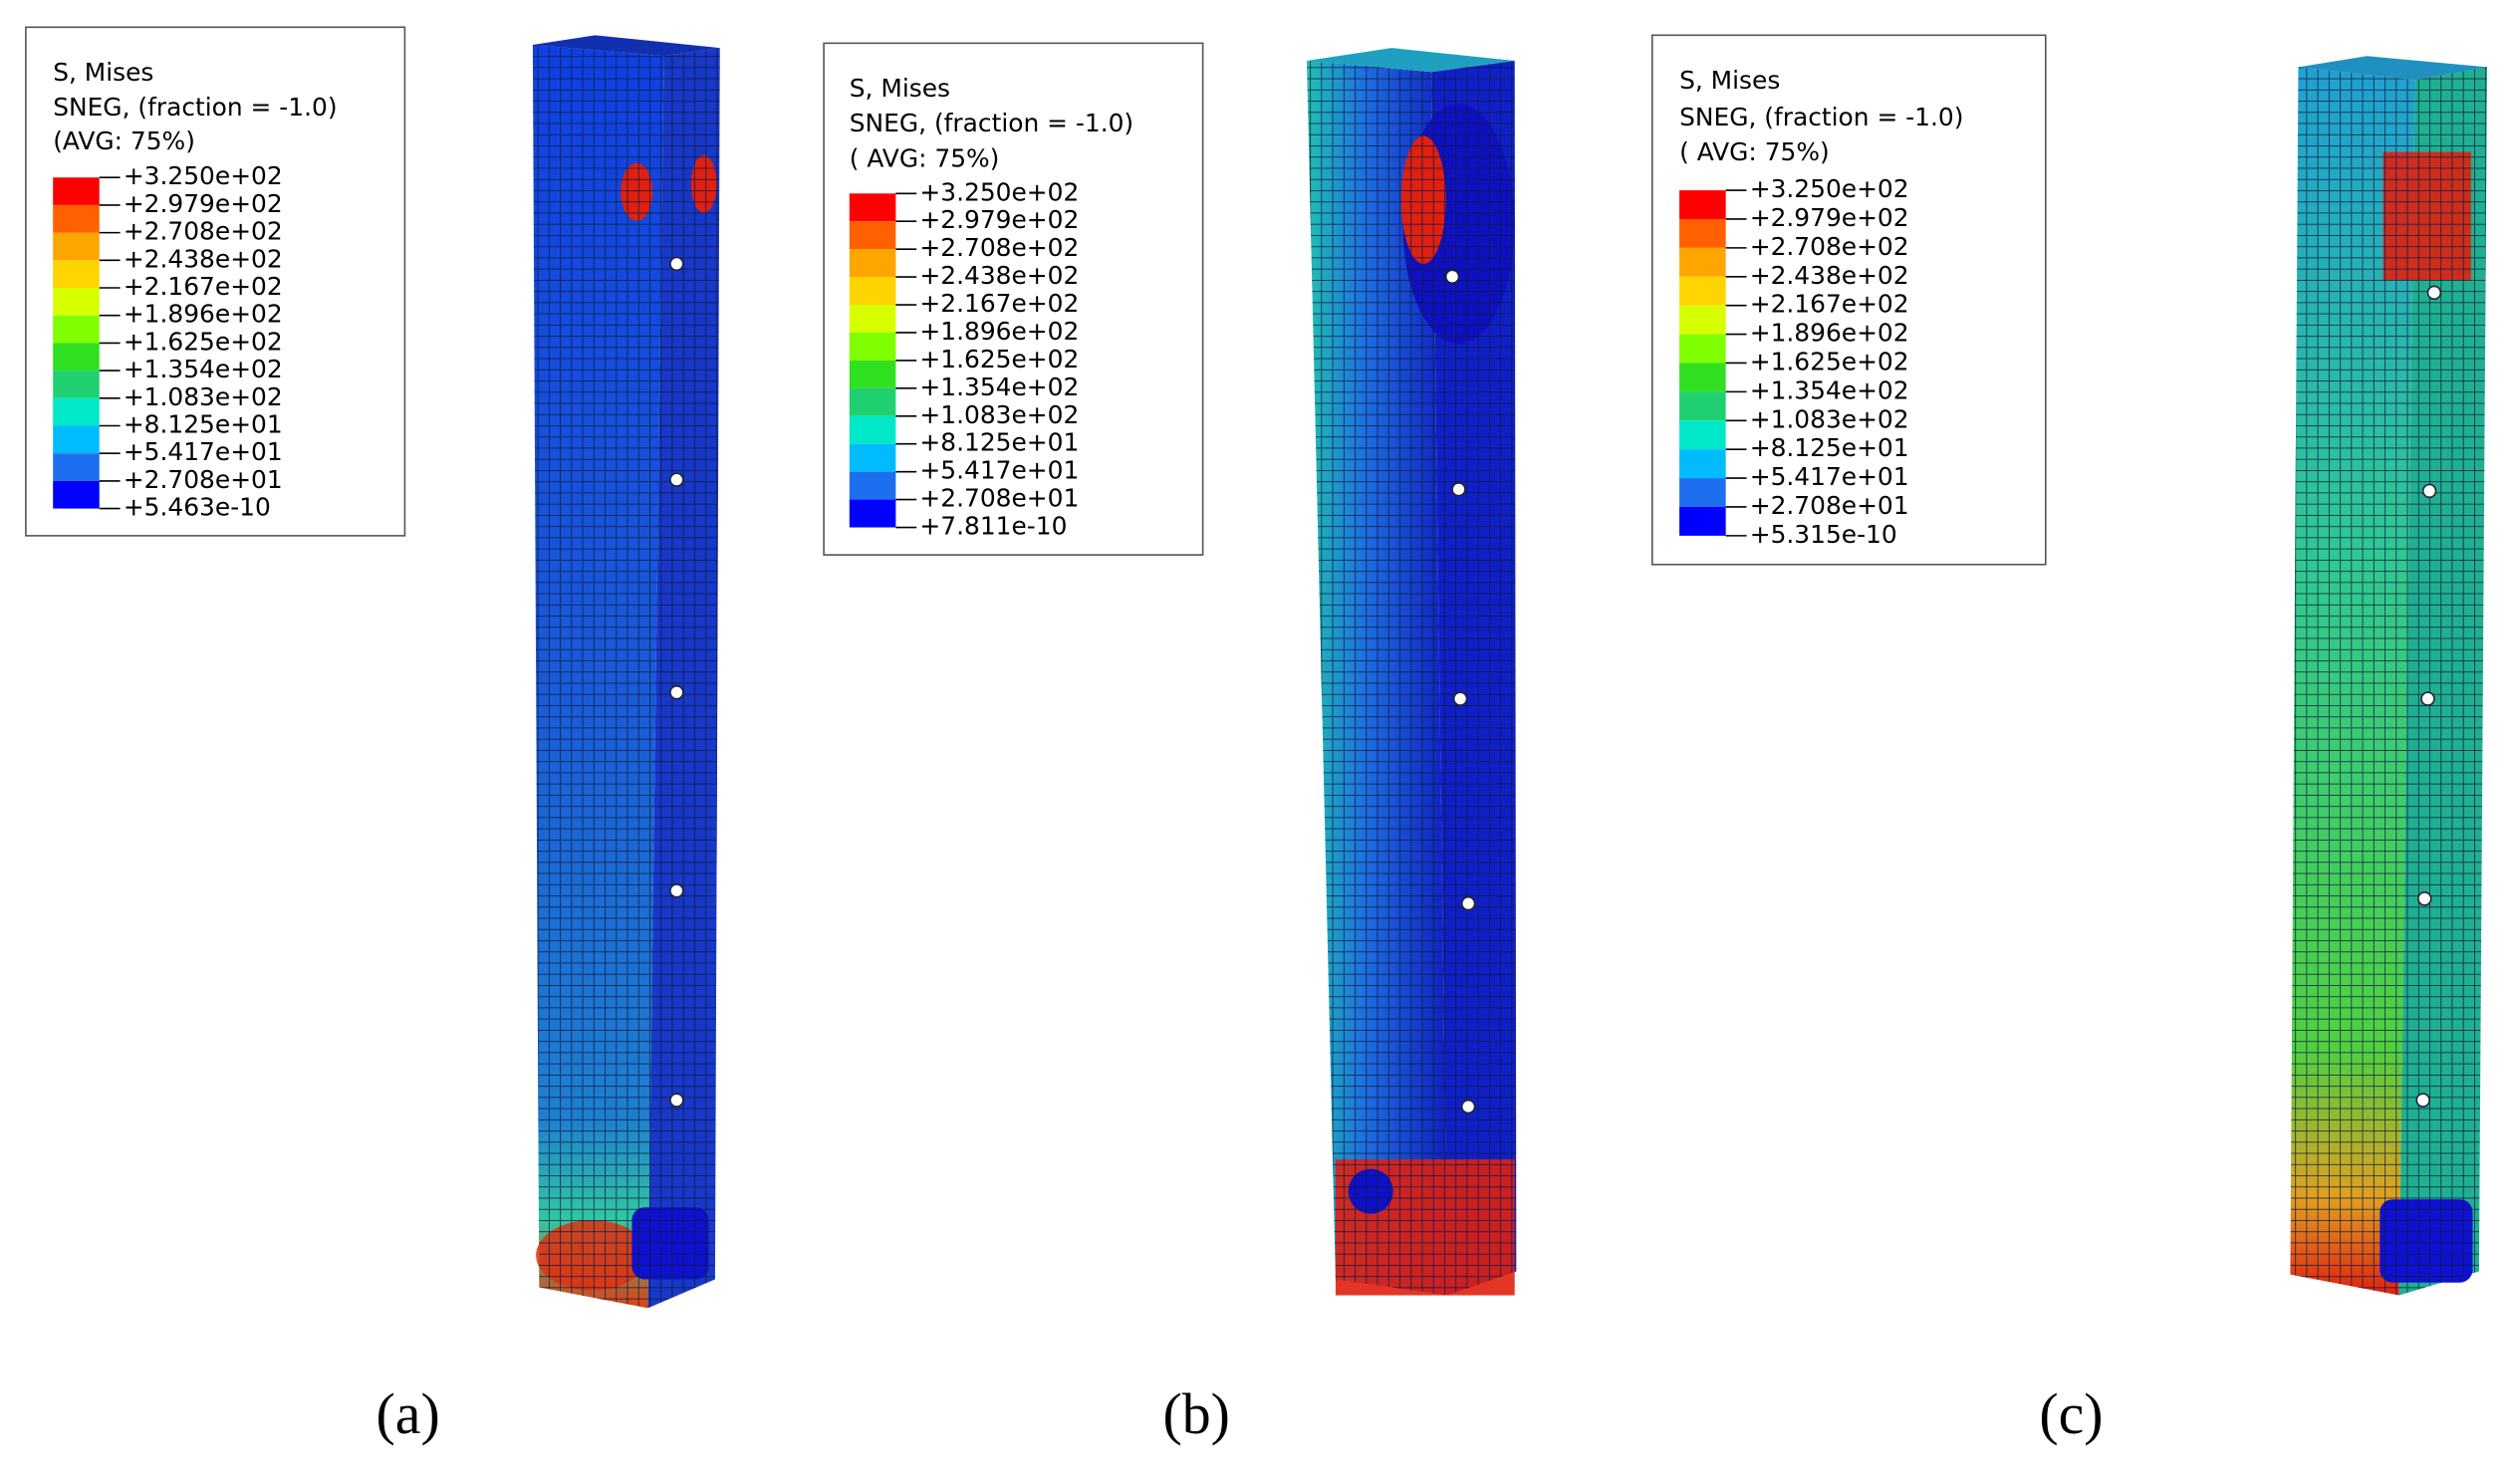  I want to click on column-a, so click(626, 672).